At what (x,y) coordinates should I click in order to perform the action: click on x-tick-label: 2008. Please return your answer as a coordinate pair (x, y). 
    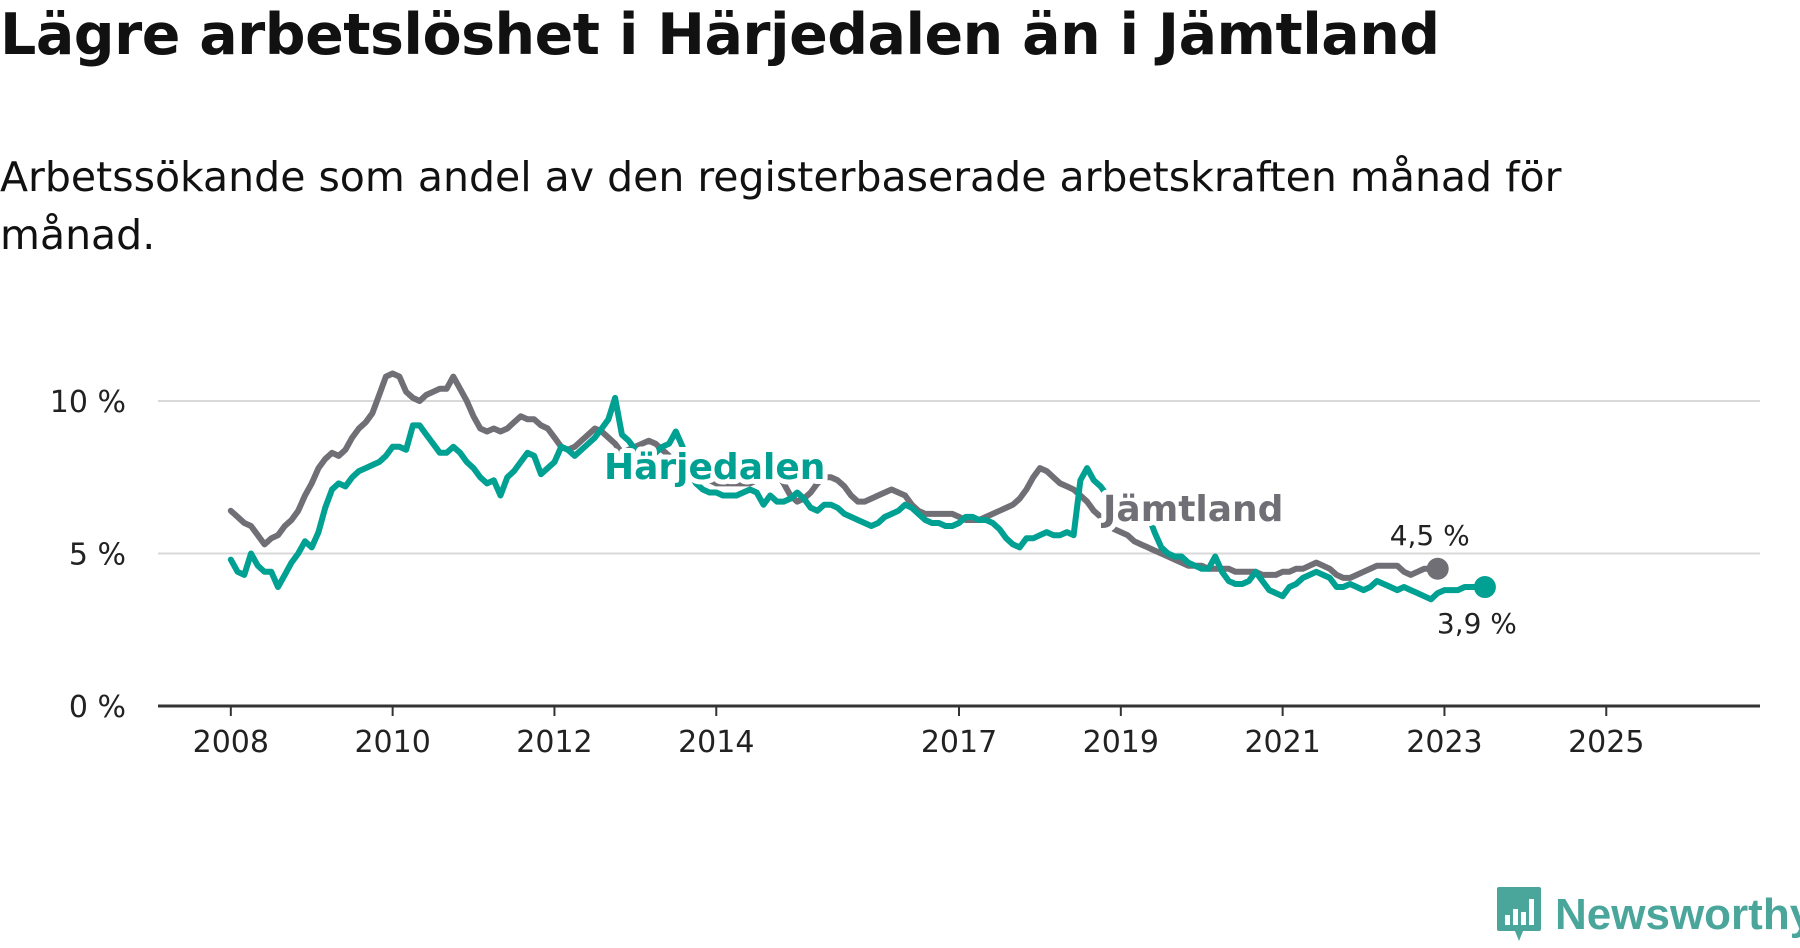
    Looking at the image, I should click on (231, 742).